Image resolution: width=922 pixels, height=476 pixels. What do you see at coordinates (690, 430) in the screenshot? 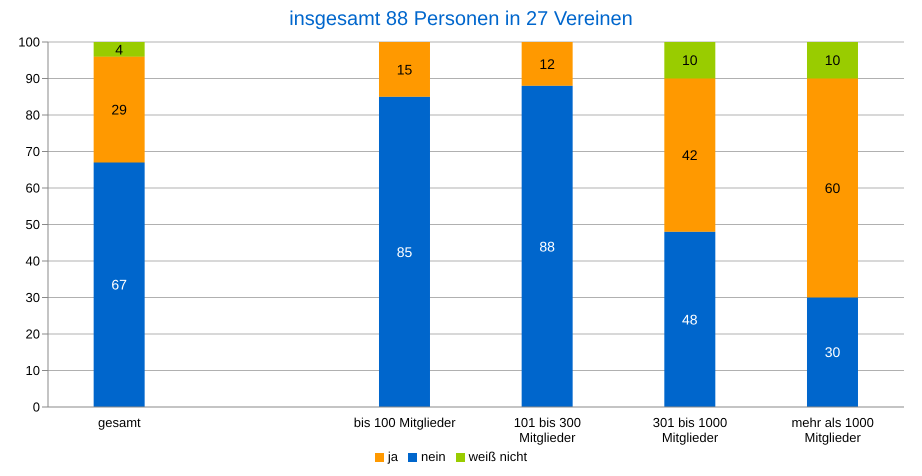
I see `x-tick-label: 301 bis 1000 Mitglieder` at bounding box center [690, 430].